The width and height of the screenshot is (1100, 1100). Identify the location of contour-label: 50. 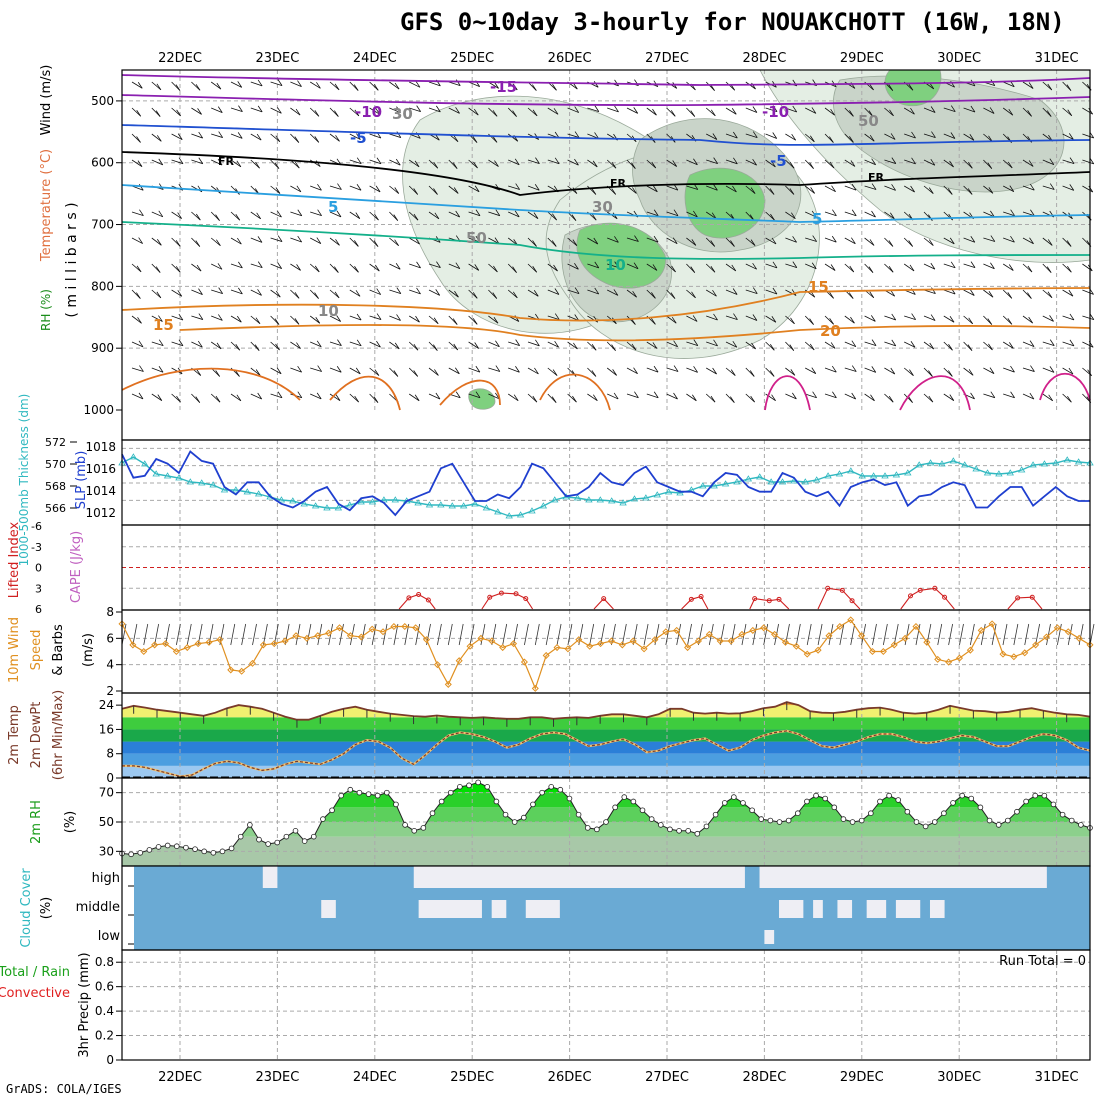
(868, 121).